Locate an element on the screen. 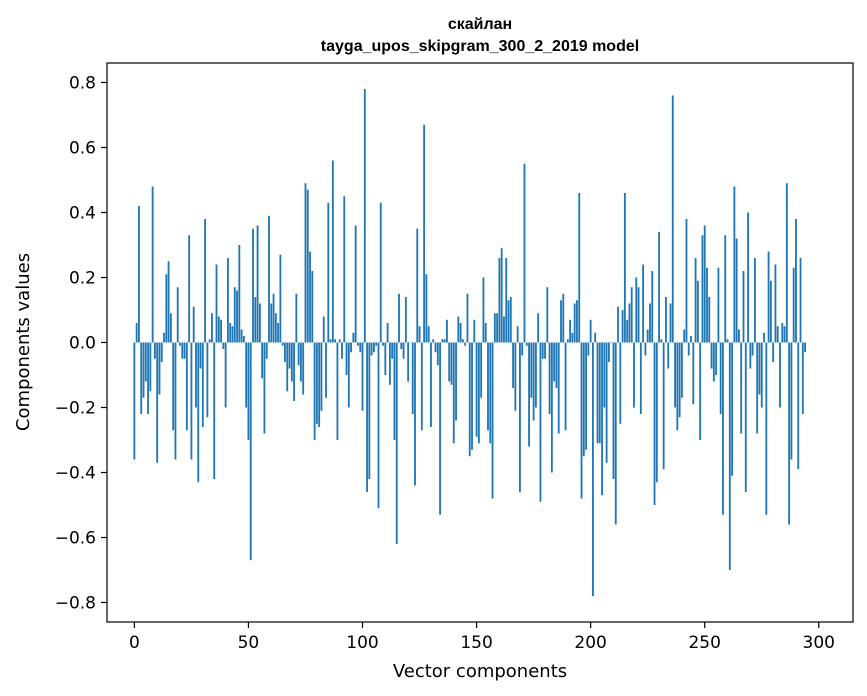 This screenshot has width=867, height=696. x-tick-label: 150 is located at coordinates (476, 643).